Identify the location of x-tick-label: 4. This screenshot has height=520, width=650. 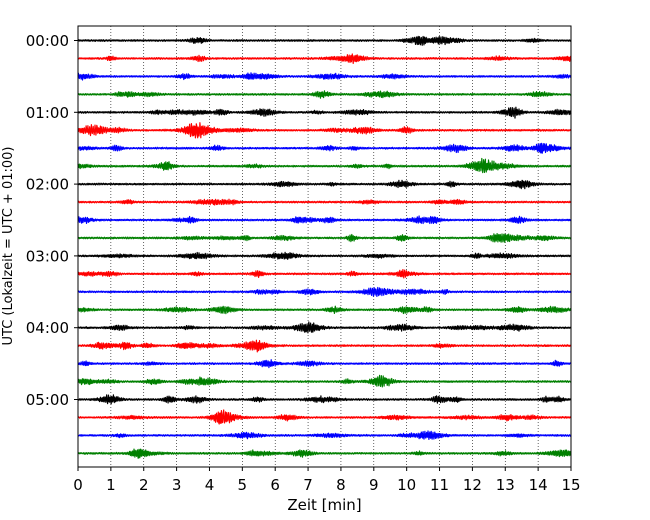
(210, 485).